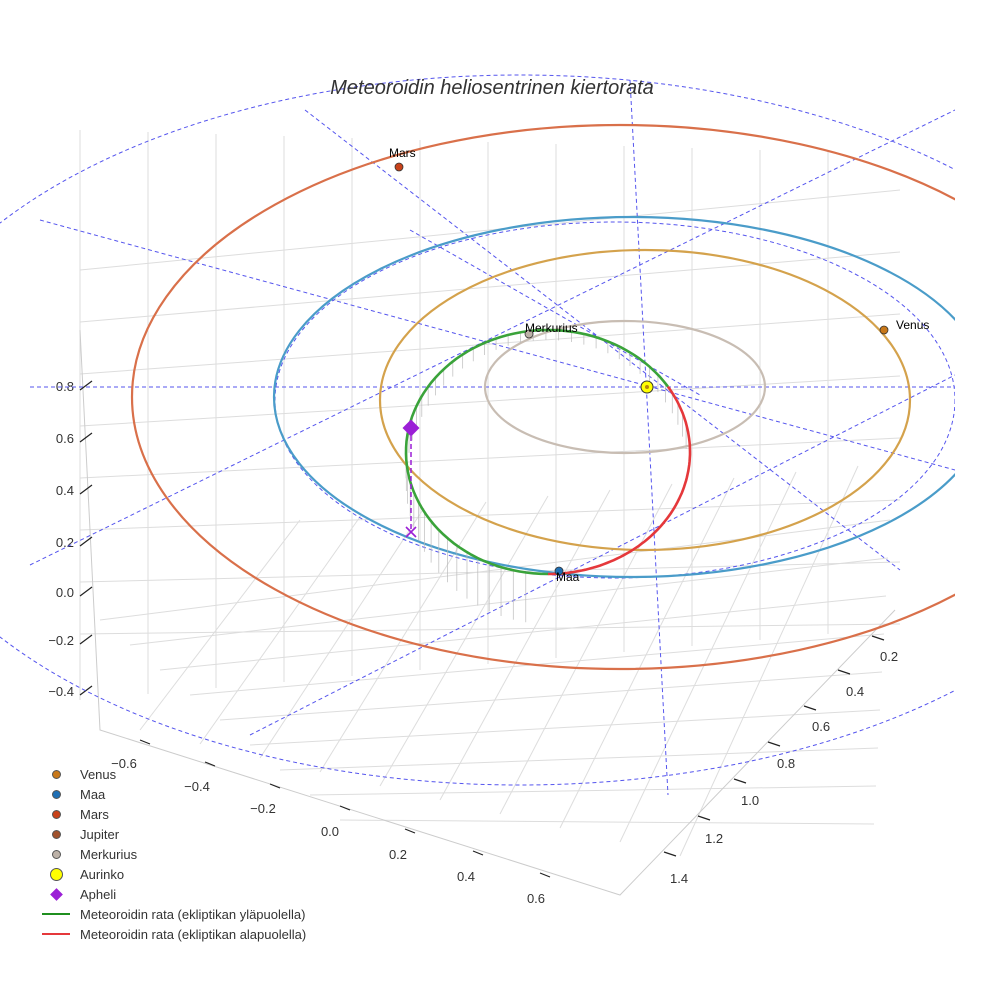 The image size is (984, 984). What do you see at coordinates (884, 330) in the screenshot?
I see `planet-venus` at bounding box center [884, 330].